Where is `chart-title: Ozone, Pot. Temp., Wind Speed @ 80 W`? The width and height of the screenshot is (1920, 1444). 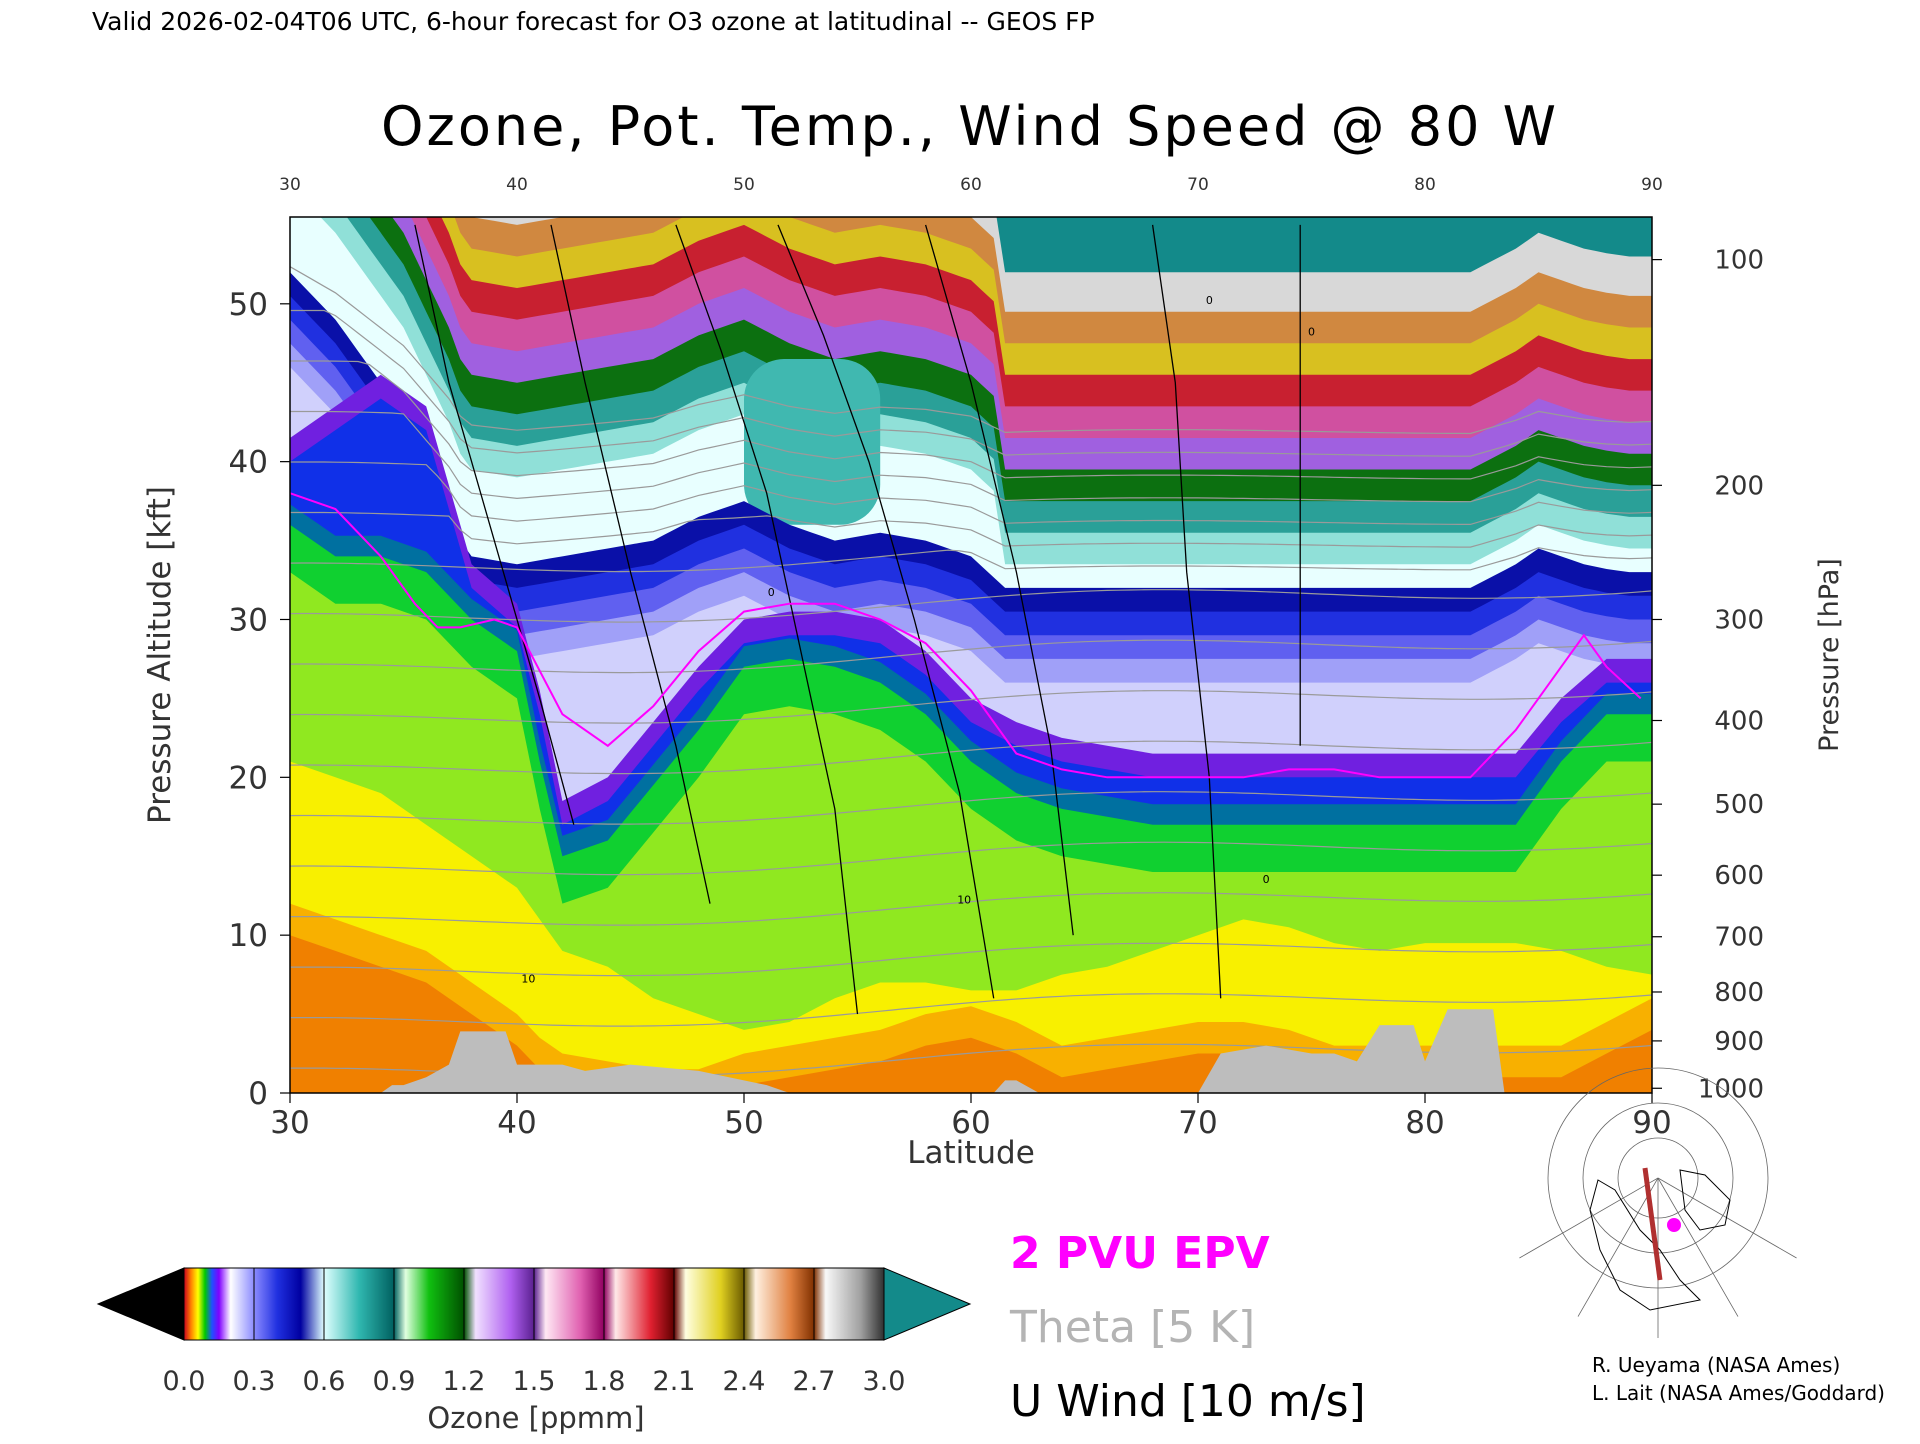
chart-title: Ozone, Pot. Temp., Wind Speed @ 80 W is located at coordinates (970, 126).